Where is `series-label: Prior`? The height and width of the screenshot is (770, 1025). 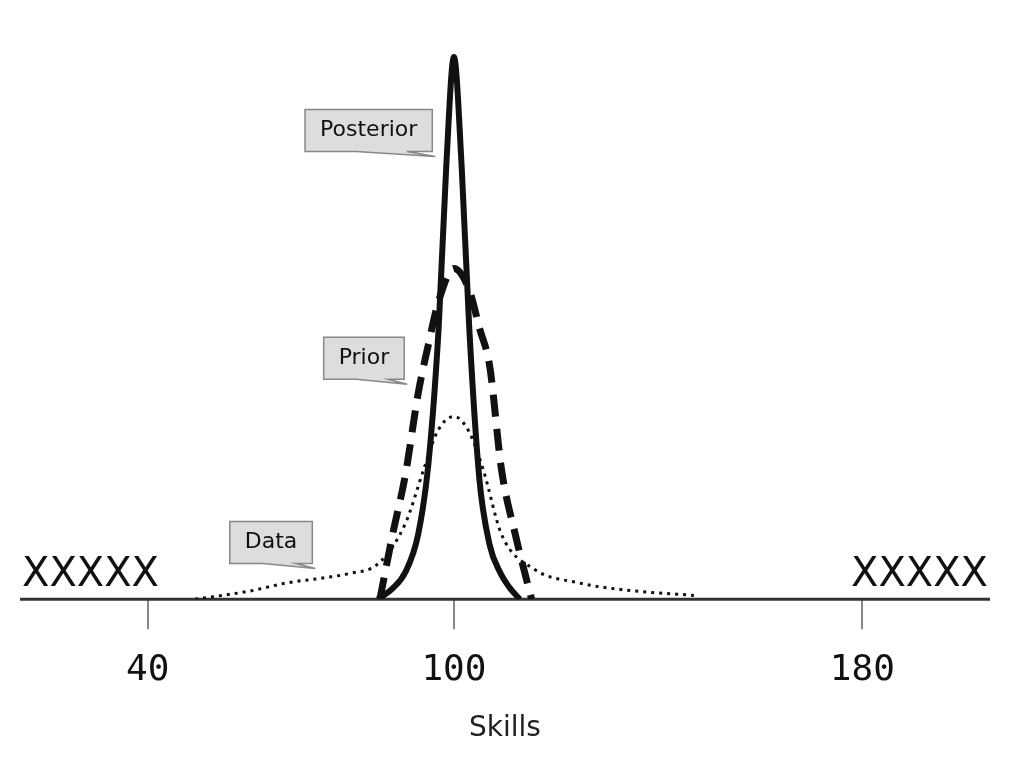 series-label: Prior is located at coordinates (364, 356).